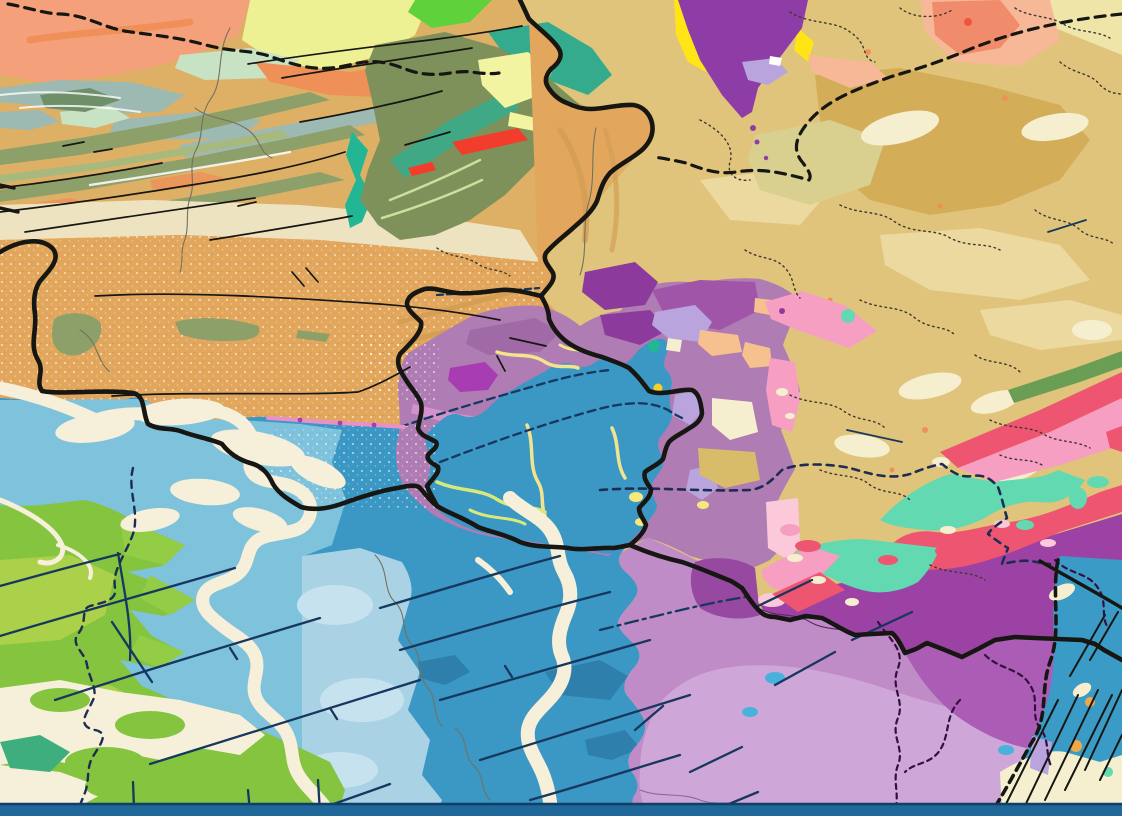 The height and width of the screenshot is (816, 1122). What do you see at coordinates (497, 517) in the screenshot?
I see `yellow-green-stream` at bounding box center [497, 517].